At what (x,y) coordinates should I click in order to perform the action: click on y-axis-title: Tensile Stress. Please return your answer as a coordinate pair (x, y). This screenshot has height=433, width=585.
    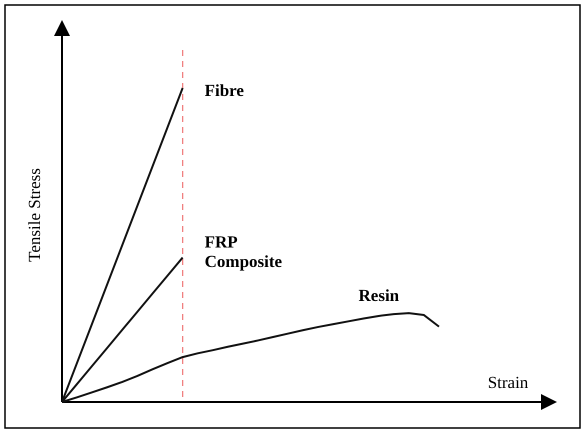
    Looking at the image, I should click on (34, 215).